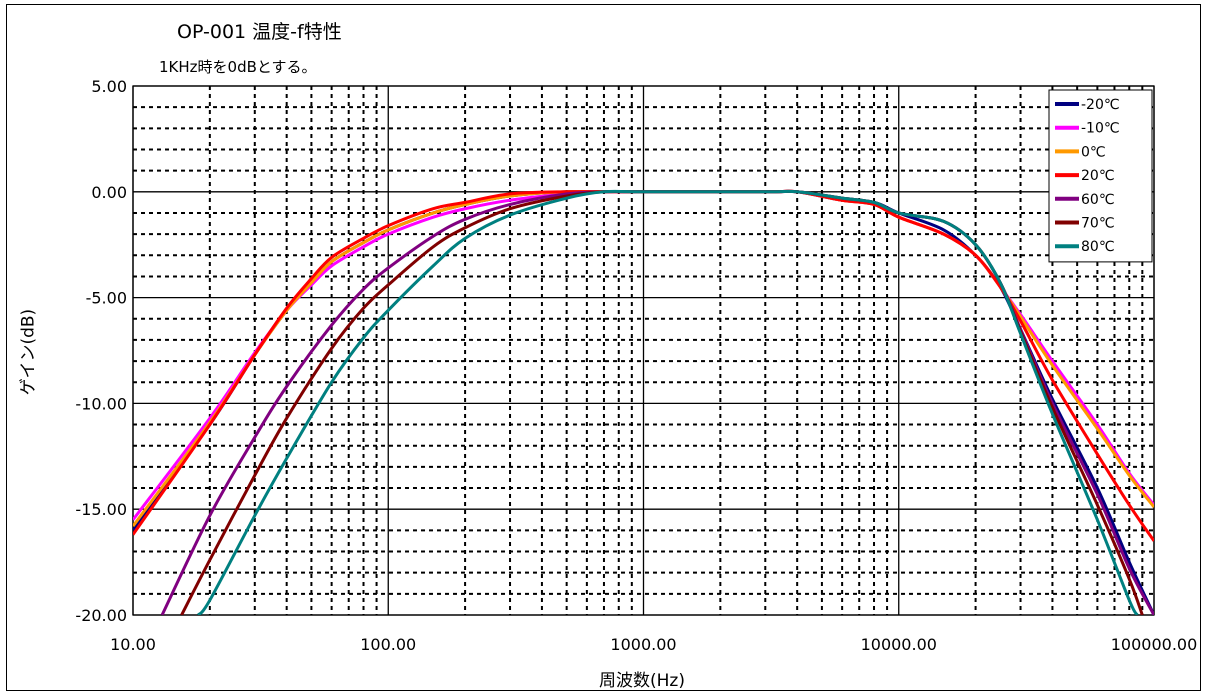  Describe the element at coordinates (109, 192) in the screenshot. I see `y-tick-label: 0.00` at that location.